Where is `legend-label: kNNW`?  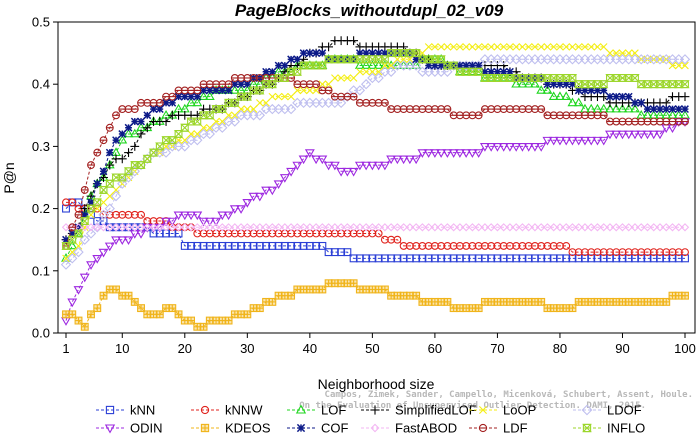 legend-label: kNNW is located at coordinates (244, 410).